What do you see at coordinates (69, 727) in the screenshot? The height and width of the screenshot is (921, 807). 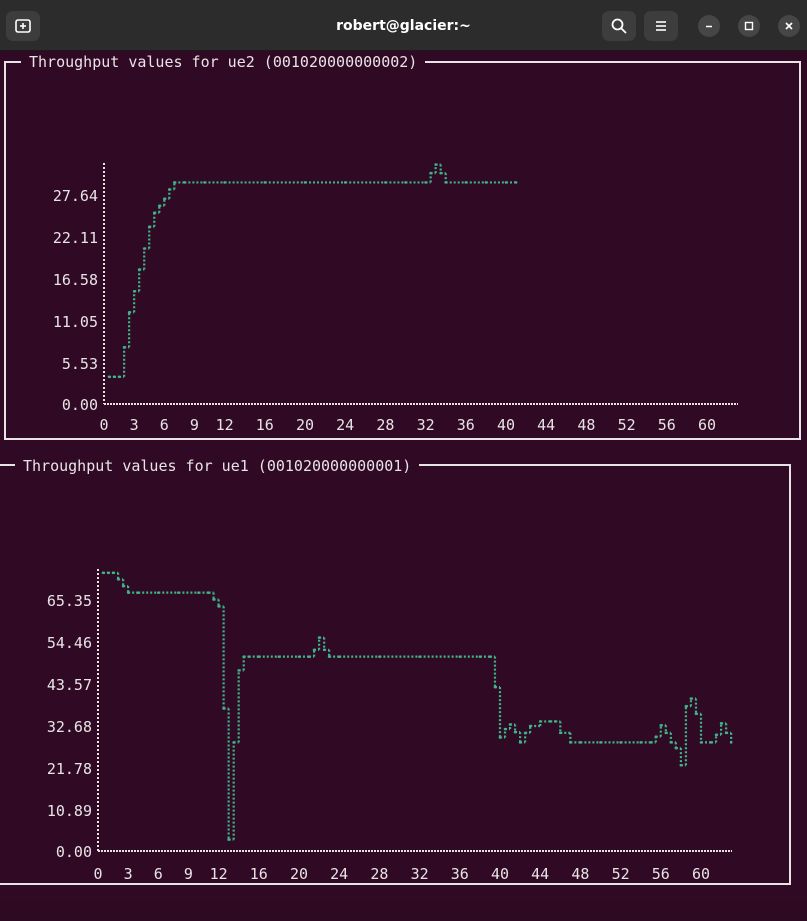 I see `y-tick-label: 32.68` at bounding box center [69, 727].